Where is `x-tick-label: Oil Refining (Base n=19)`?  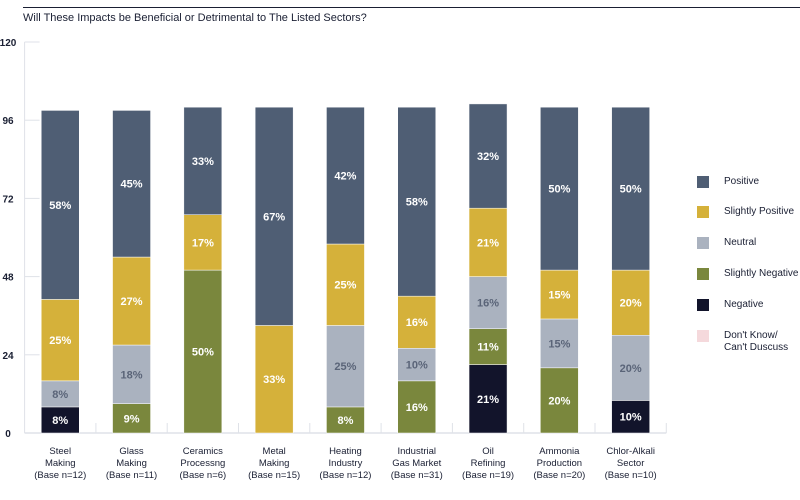
x-tick-label: Oil Refining (Base n=19) is located at coordinates (488, 463).